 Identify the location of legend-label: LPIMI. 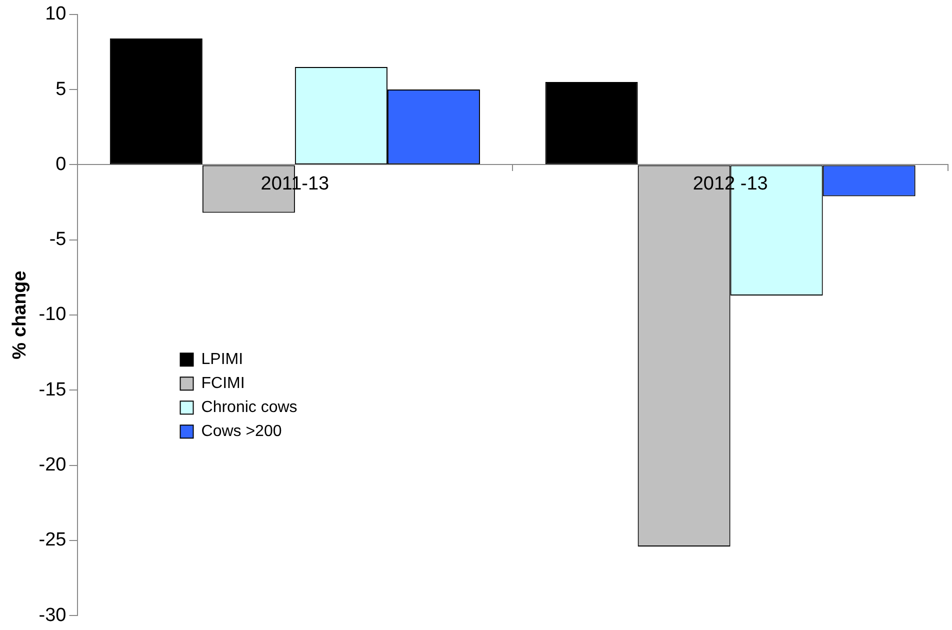
(222, 359).